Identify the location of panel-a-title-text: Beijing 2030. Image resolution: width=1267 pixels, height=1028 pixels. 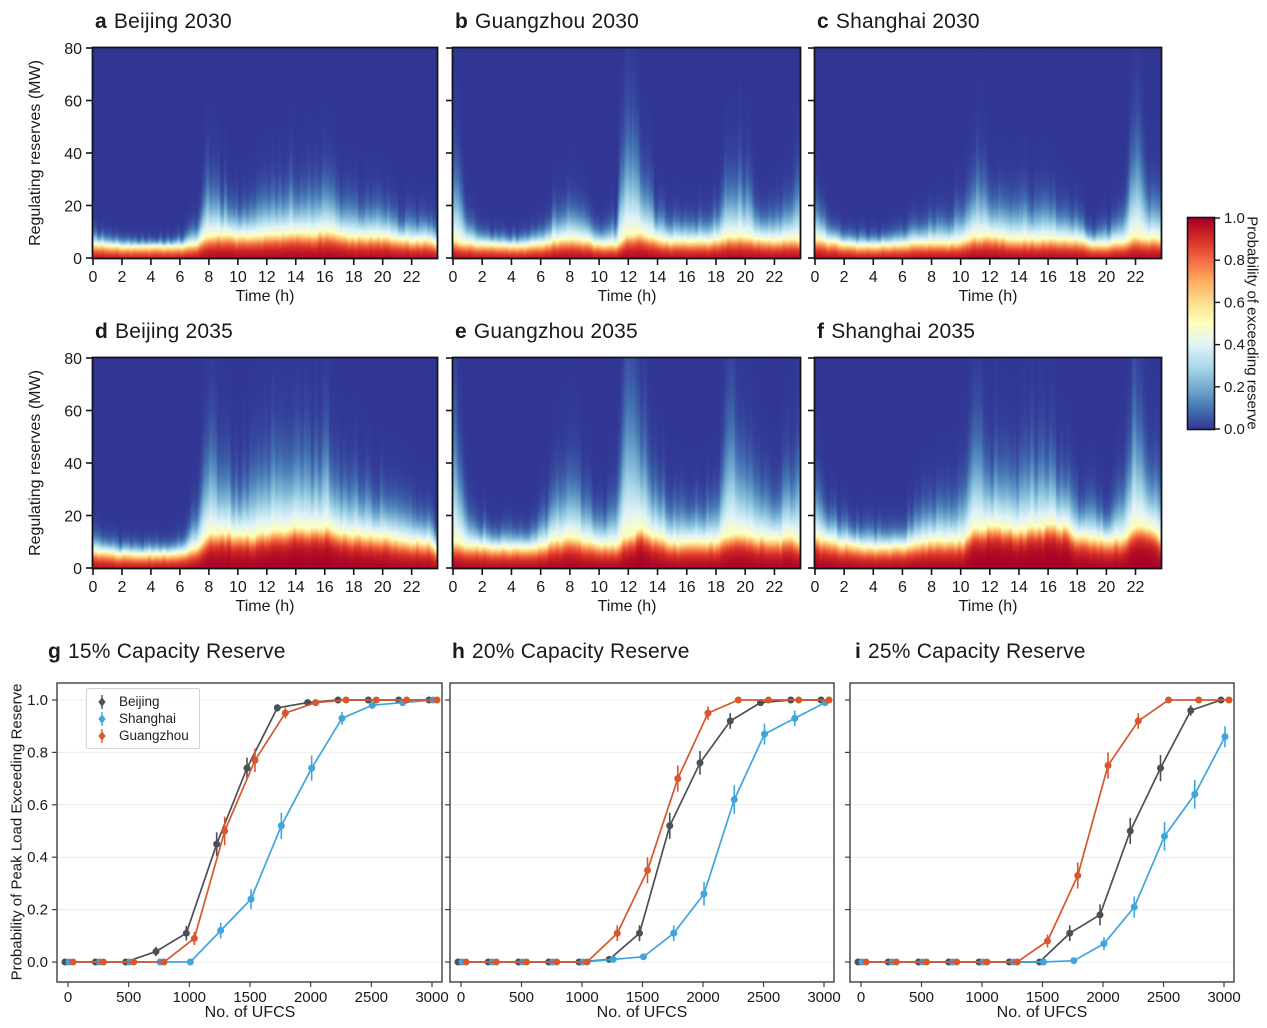
(172, 21).